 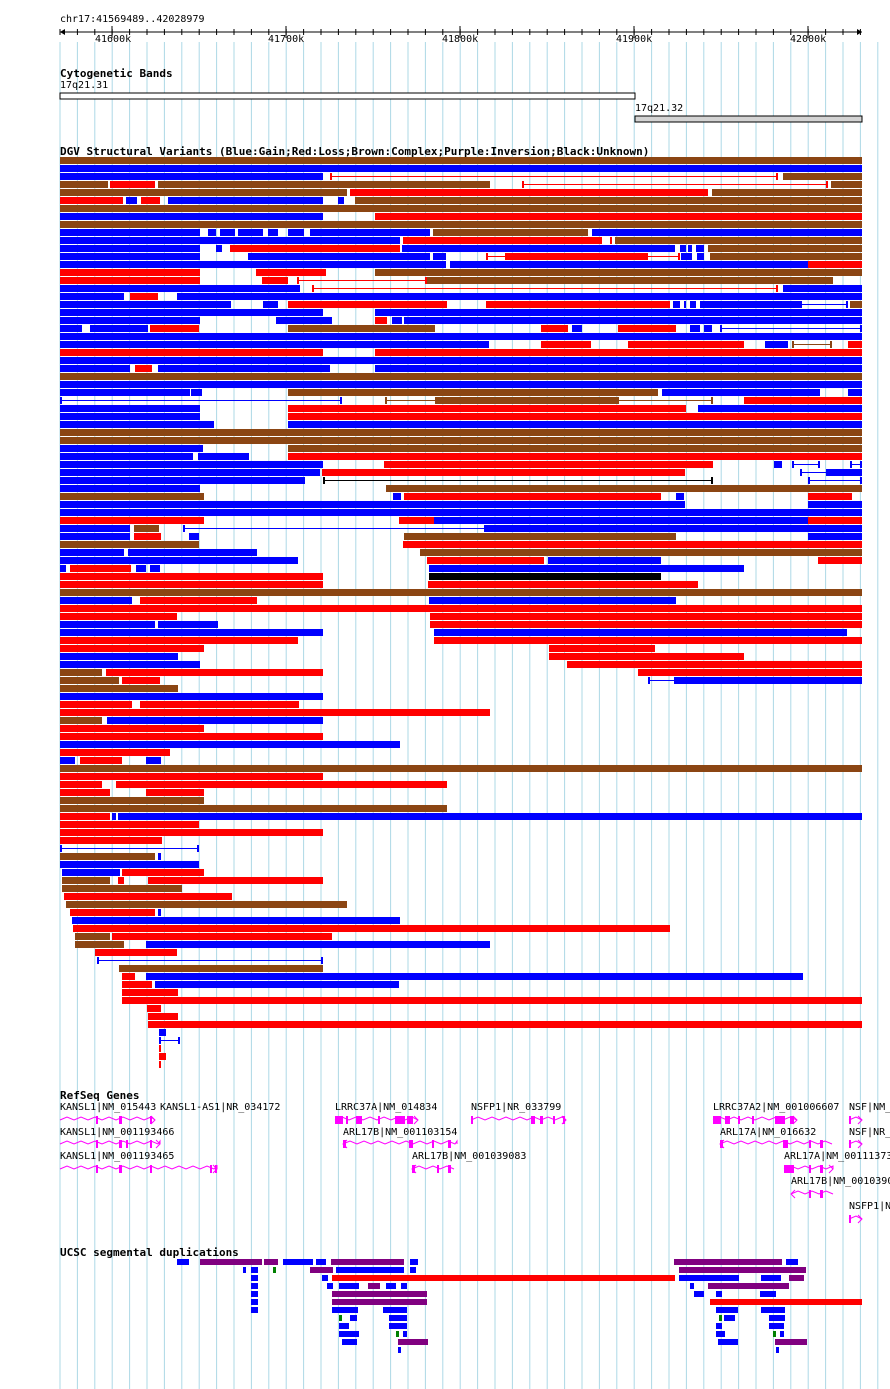 I want to click on gene-label: NSFP1|N, so click(x=869, y=1206).